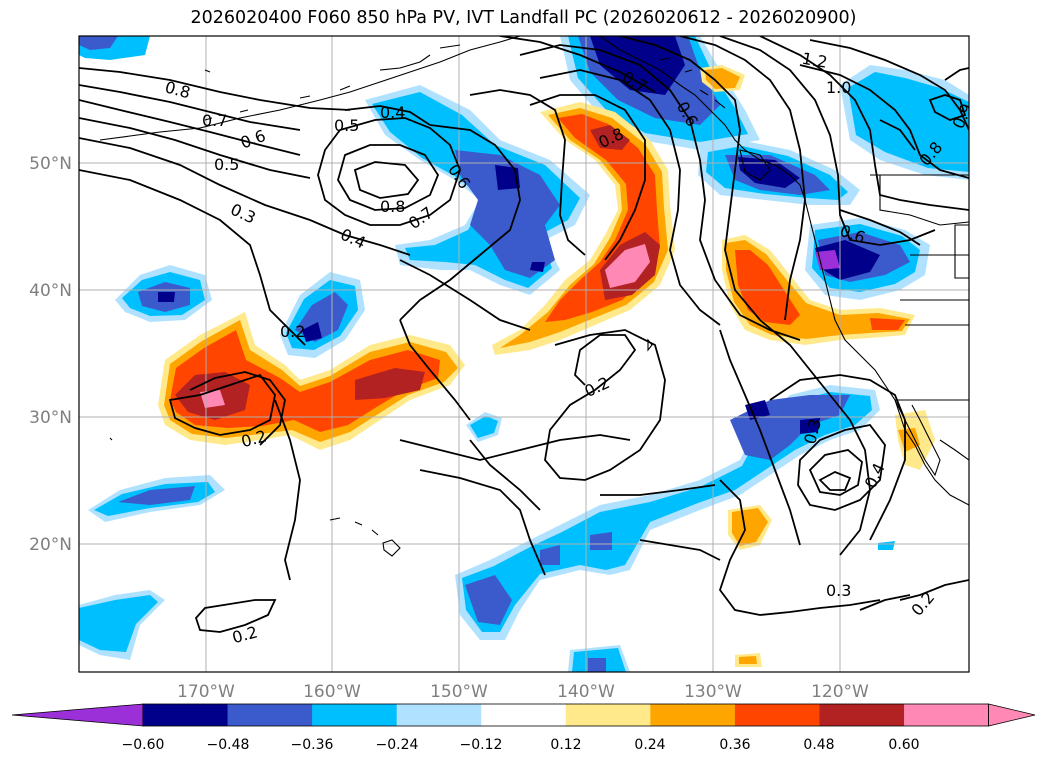  What do you see at coordinates (459, 692) in the screenshot?
I see `lon-label: 150°W` at bounding box center [459, 692].